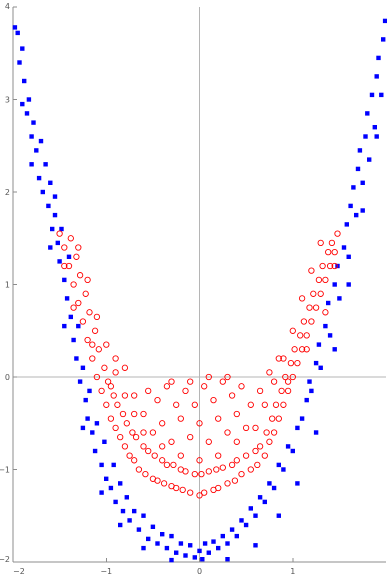  I want to click on x-tick-label: −1, so click(106, 571).